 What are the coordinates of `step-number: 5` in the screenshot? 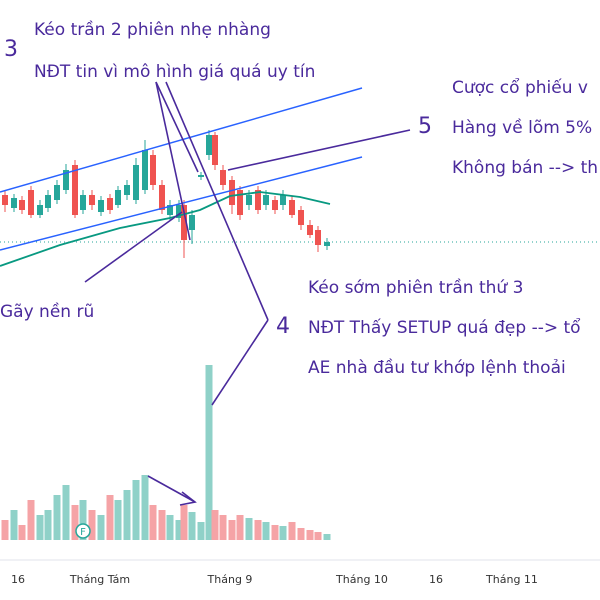 It's located at (425, 126).